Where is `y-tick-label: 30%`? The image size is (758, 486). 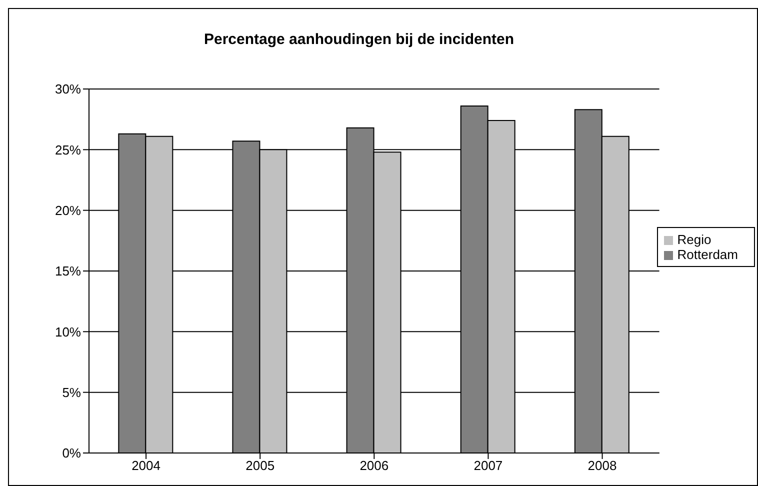
y-tick-label: 30% is located at coordinates (68, 89).